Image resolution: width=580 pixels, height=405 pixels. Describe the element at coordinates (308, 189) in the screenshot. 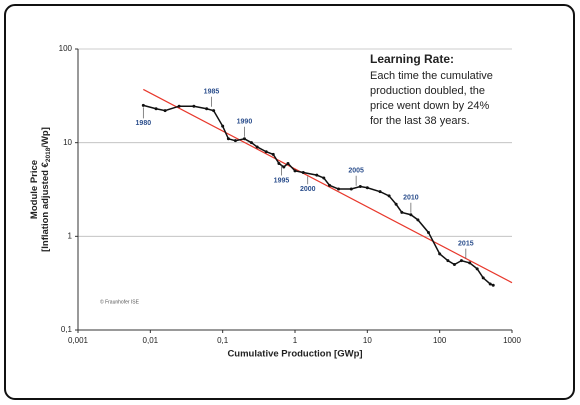

I see `annotation: 2000` at that location.